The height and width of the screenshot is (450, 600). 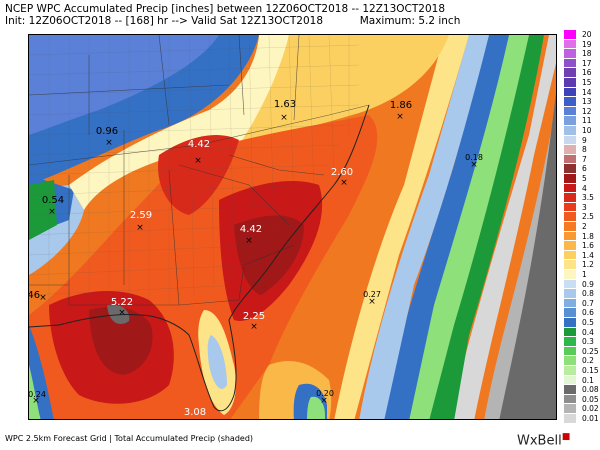 I want to click on legend-row: 17, so click(x=582, y=64).